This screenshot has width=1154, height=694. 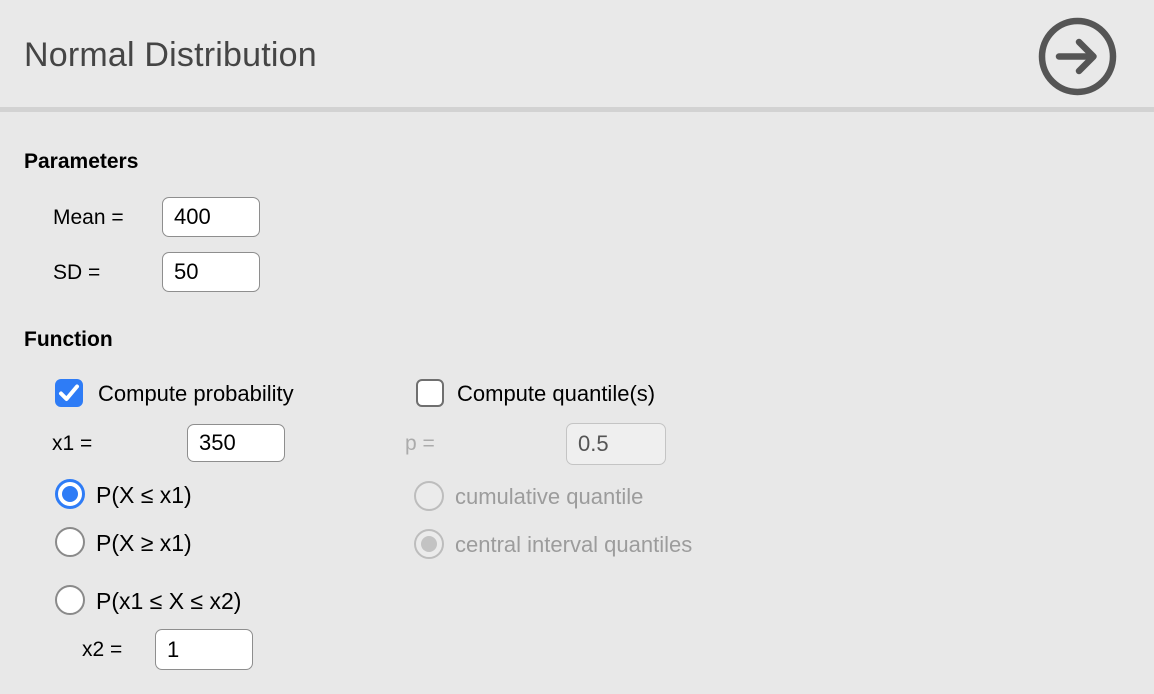 What do you see at coordinates (549, 496) in the screenshot?
I see `radio-cumulative-quantile-label: cumulative quantile` at bounding box center [549, 496].